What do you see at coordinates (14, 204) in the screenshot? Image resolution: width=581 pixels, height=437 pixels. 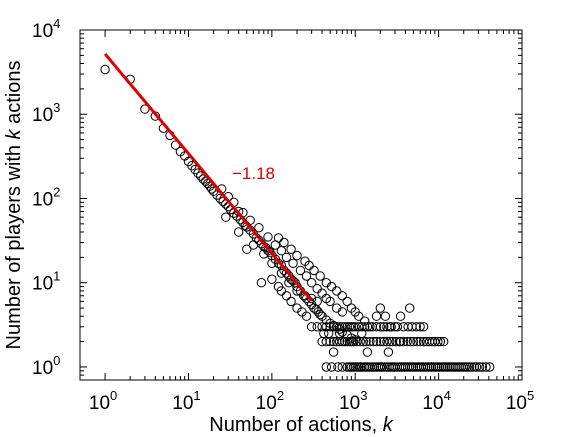 I see `y-axis-title: Number of players with k actions` at bounding box center [14, 204].